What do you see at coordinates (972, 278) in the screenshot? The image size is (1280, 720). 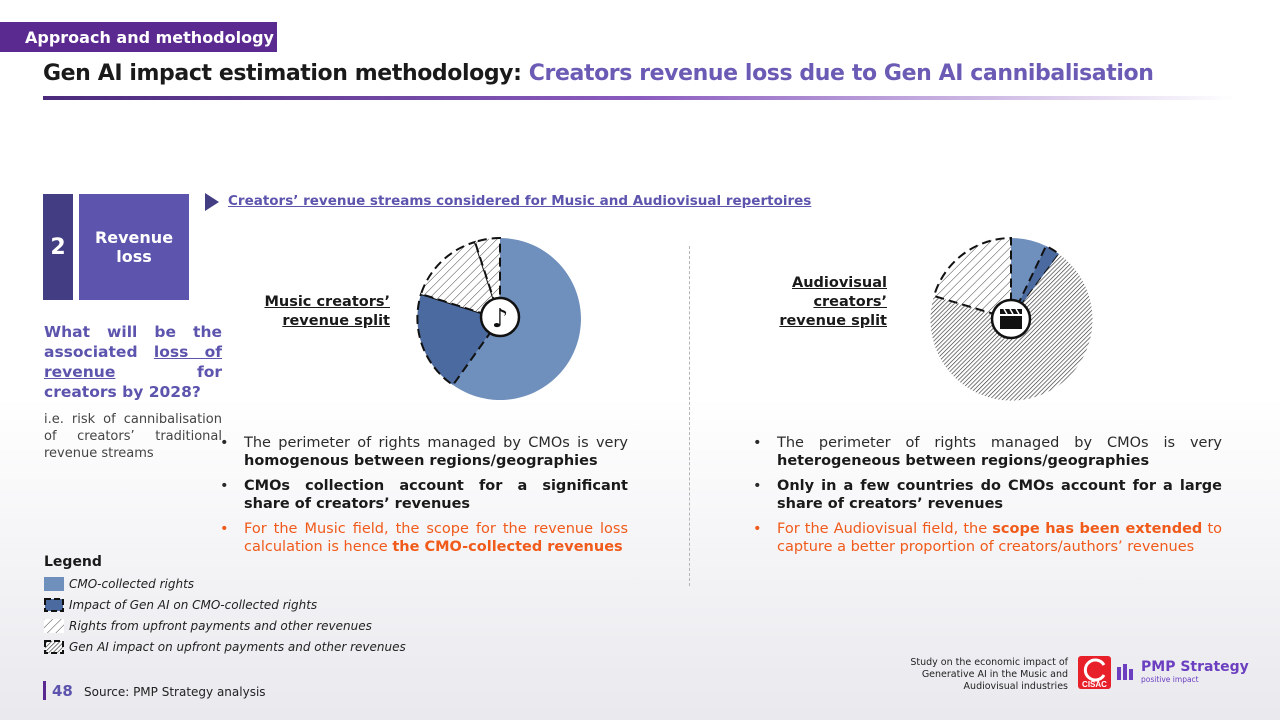 I see `audiovisual-slice-genai-upfront` at bounding box center [972, 278].